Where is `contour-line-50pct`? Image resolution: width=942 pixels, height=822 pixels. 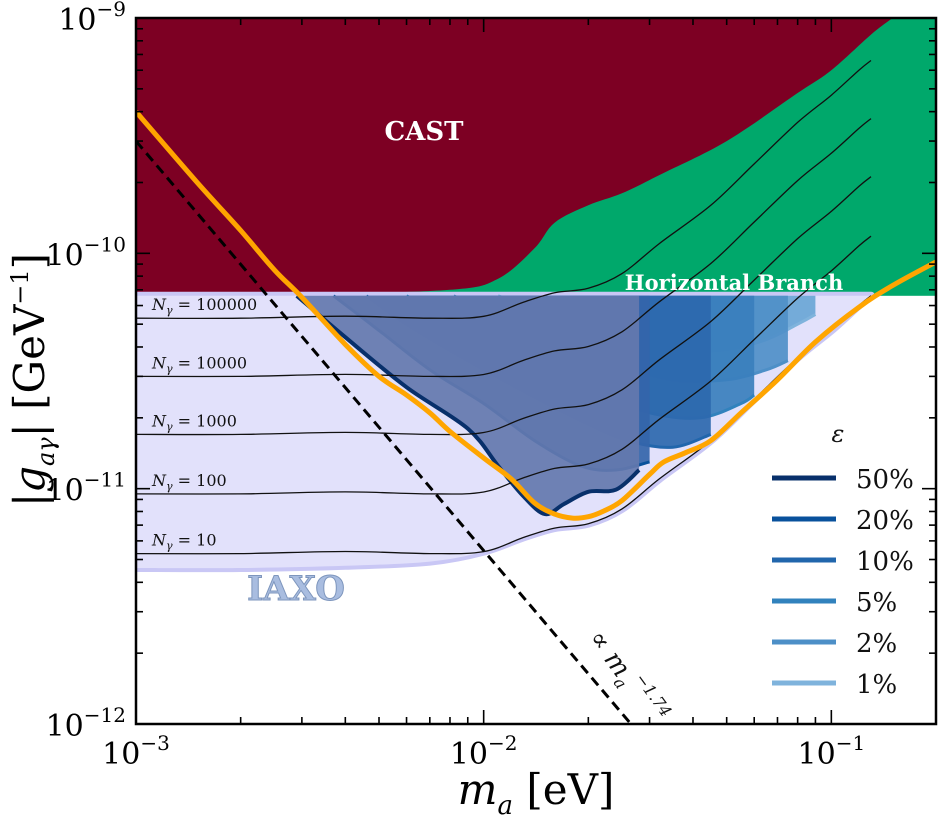 contour-line-50pct is located at coordinates (468, 405).